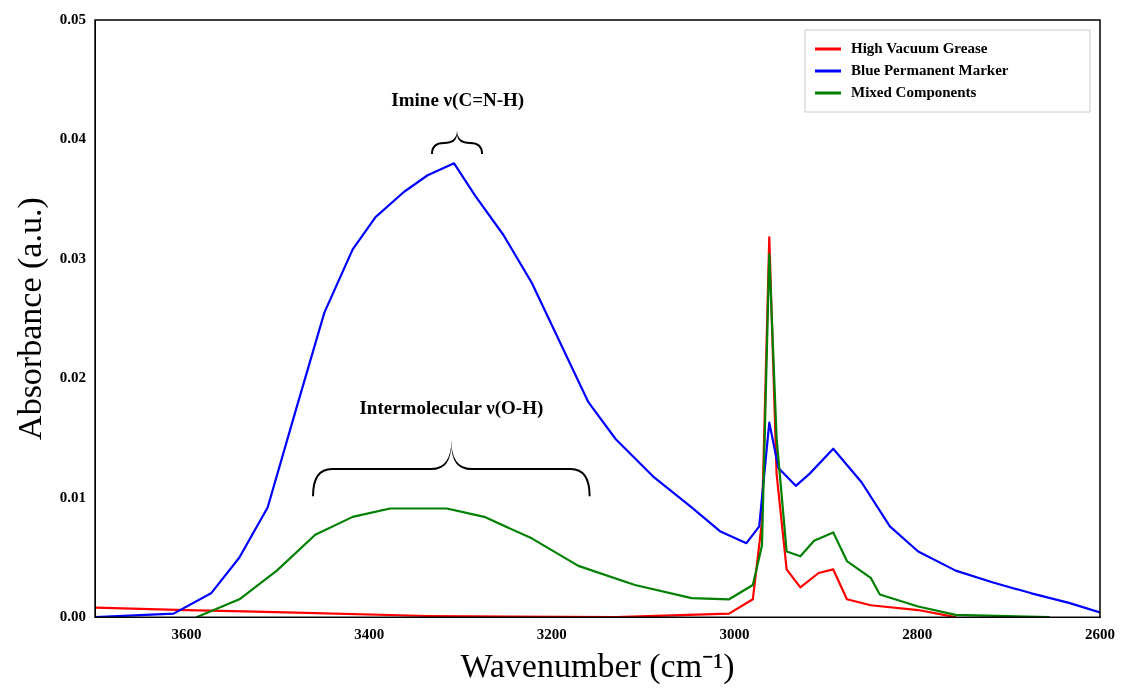 The image size is (1133, 694). I want to click on legend-label: High Vacuum Grease, so click(919, 47).